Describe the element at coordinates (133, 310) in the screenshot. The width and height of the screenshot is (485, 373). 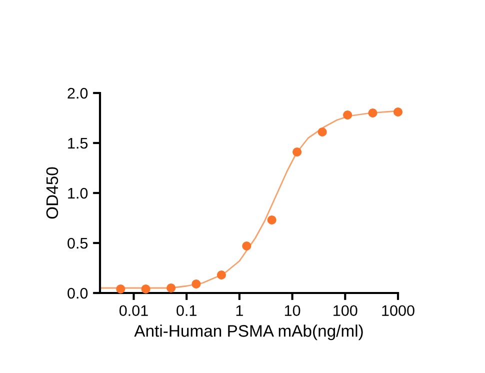
I see `x-tick-label: 0.01` at that location.